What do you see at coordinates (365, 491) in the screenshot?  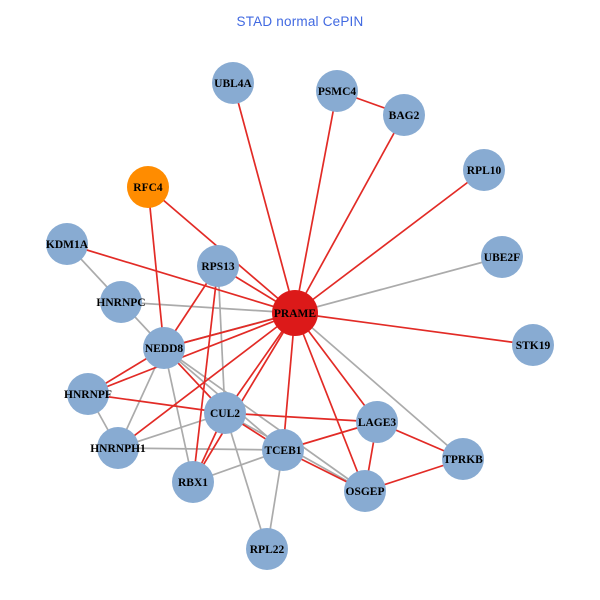 I see `node-osgep` at bounding box center [365, 491].